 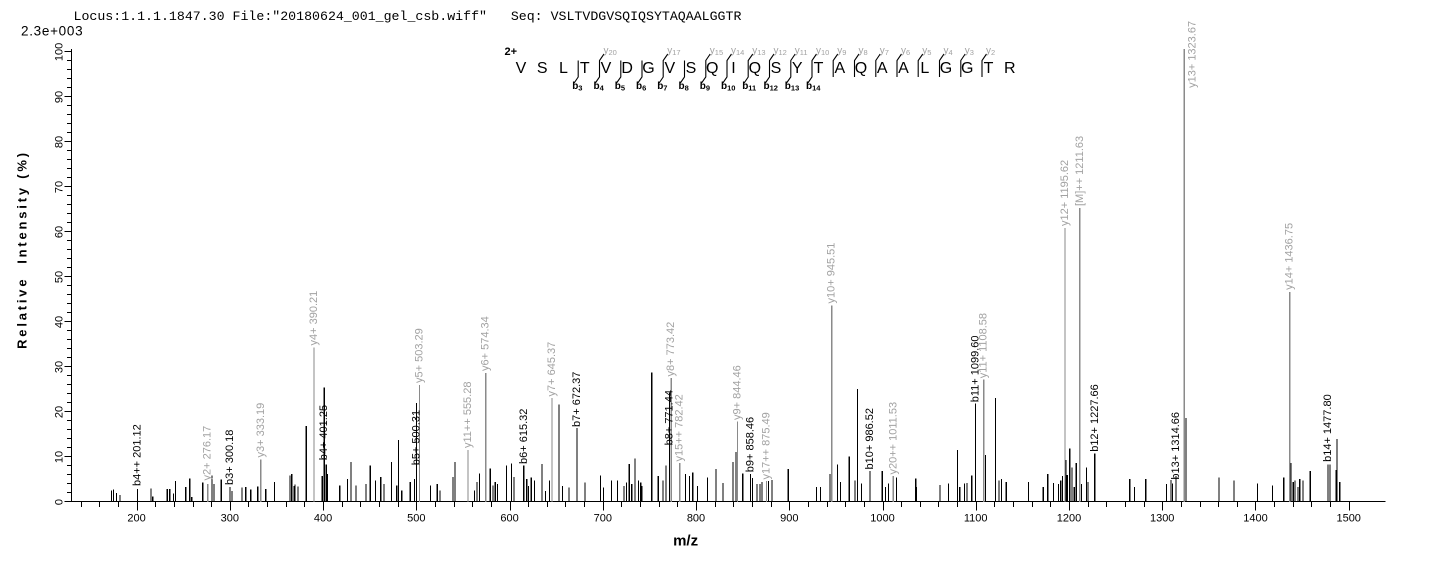 What do you see at coordinates (136, 519) in the screenshot?
I see `svg-text: 200` at bounding box center [136, 519].